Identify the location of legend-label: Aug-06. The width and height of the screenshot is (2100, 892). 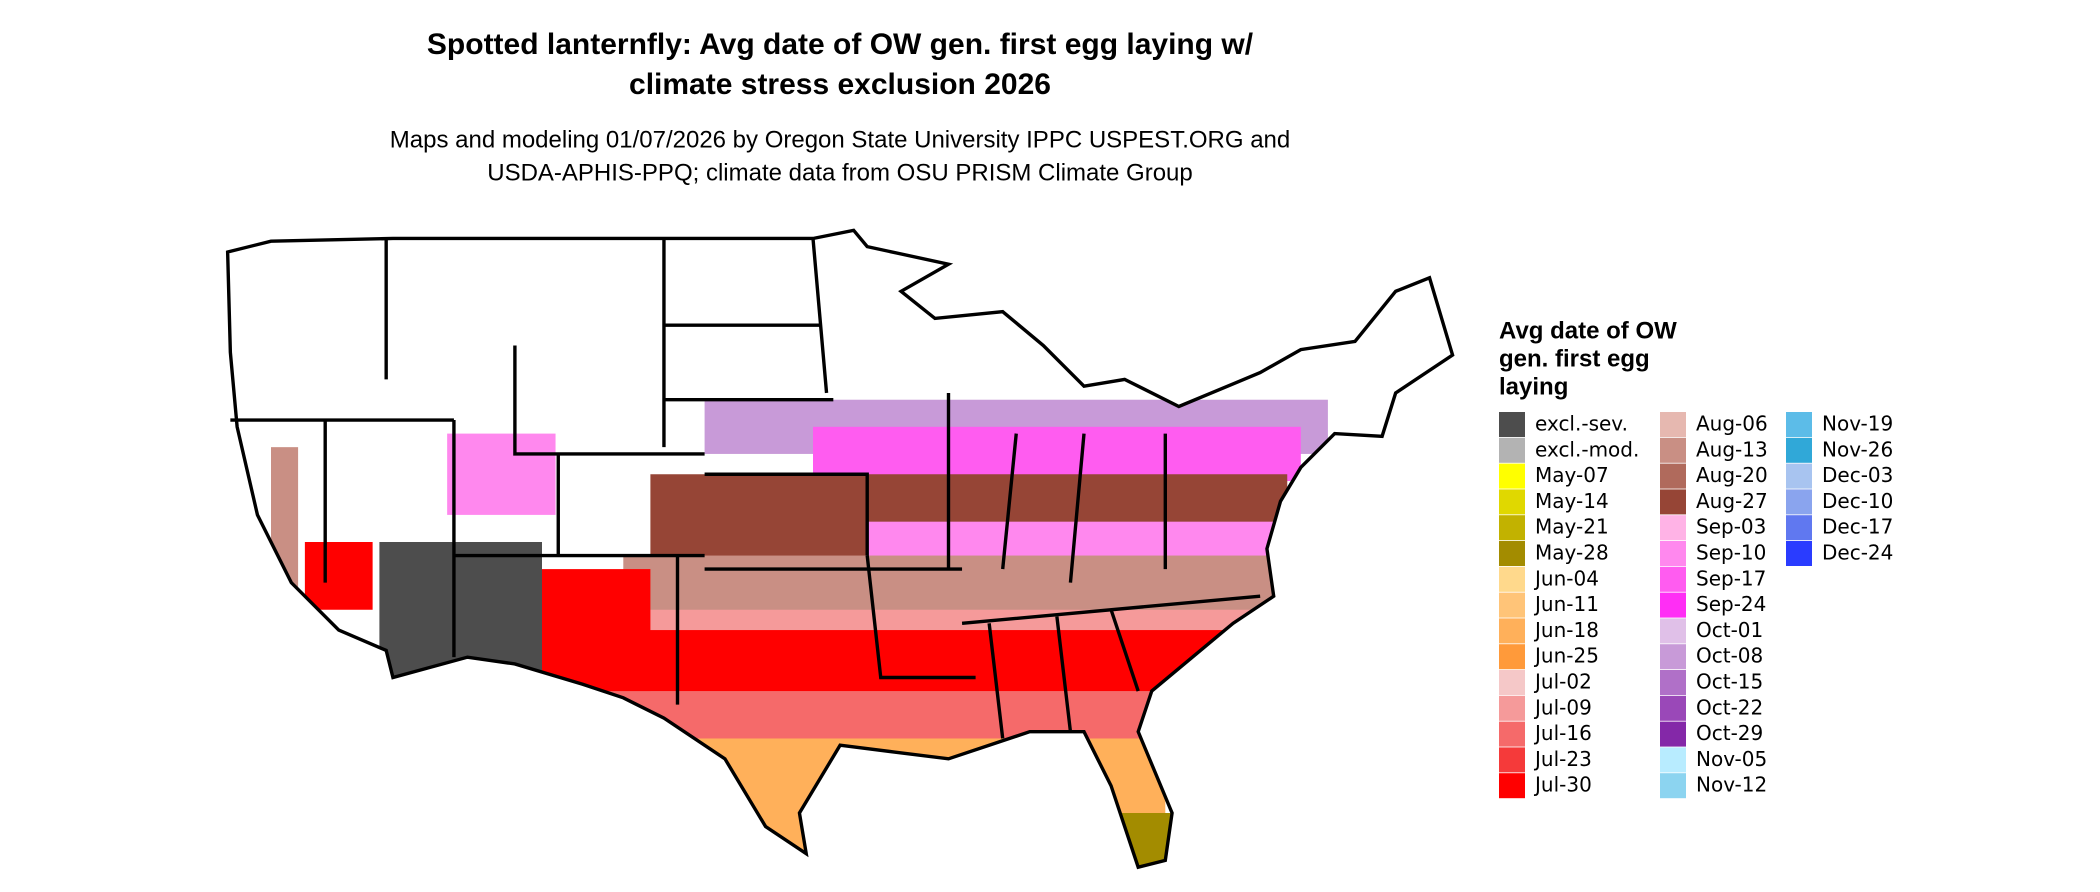
(1732, 424).